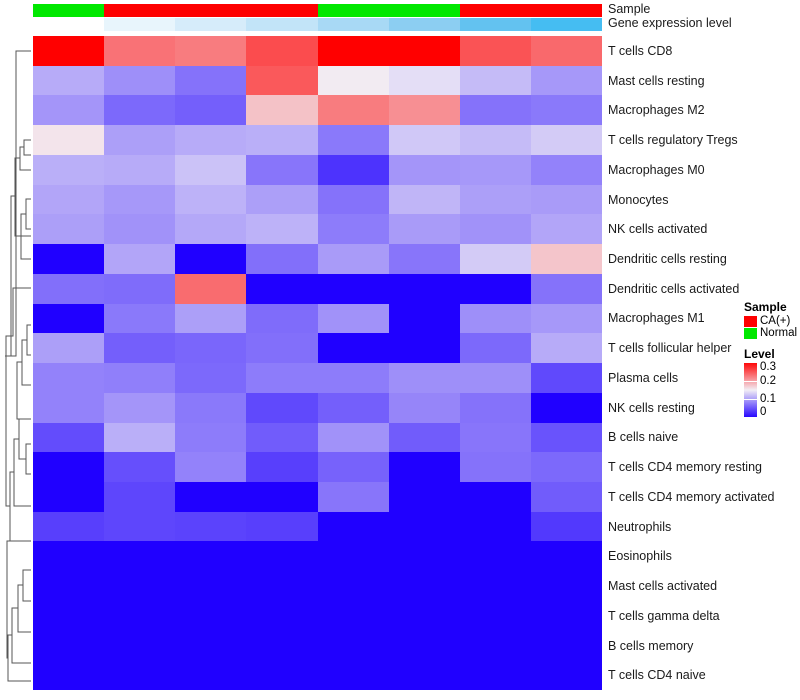 Image resolution: width=800 pixels, height=700 pixels. Describe the element at coordinates (643, 437) in the screenshot. I see `row-label-text: B cells naive` at that location.